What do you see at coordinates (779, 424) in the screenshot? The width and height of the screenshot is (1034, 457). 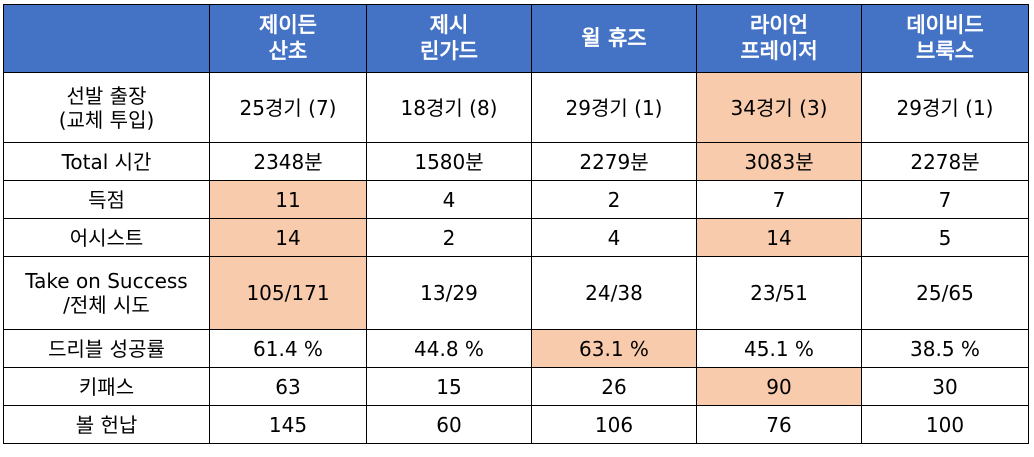 I see `cell-value: 76` at bounding box center [779, 424].